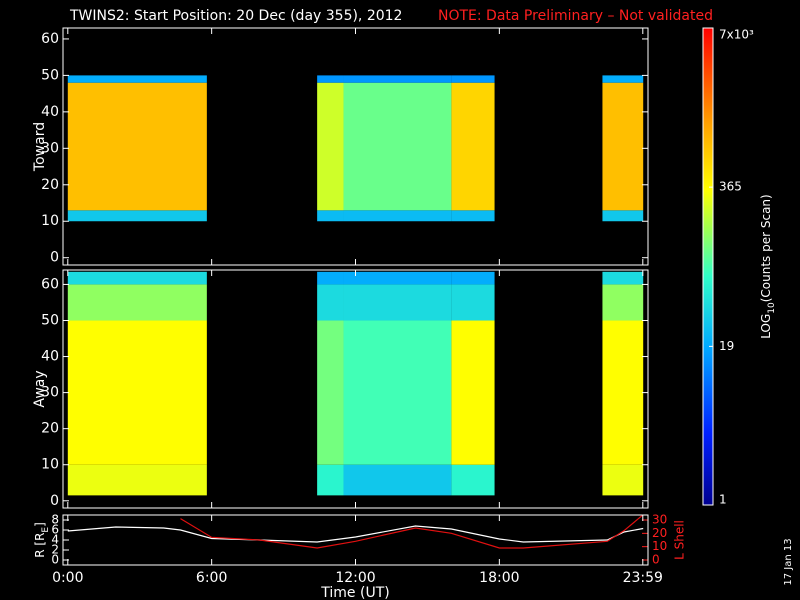 The height and width of the screenshot is (600, 800). What do you see at coordinates (46, 530) in the screenshot?
I see `y-axis-label-part: E` at bounding box center [46, 530].